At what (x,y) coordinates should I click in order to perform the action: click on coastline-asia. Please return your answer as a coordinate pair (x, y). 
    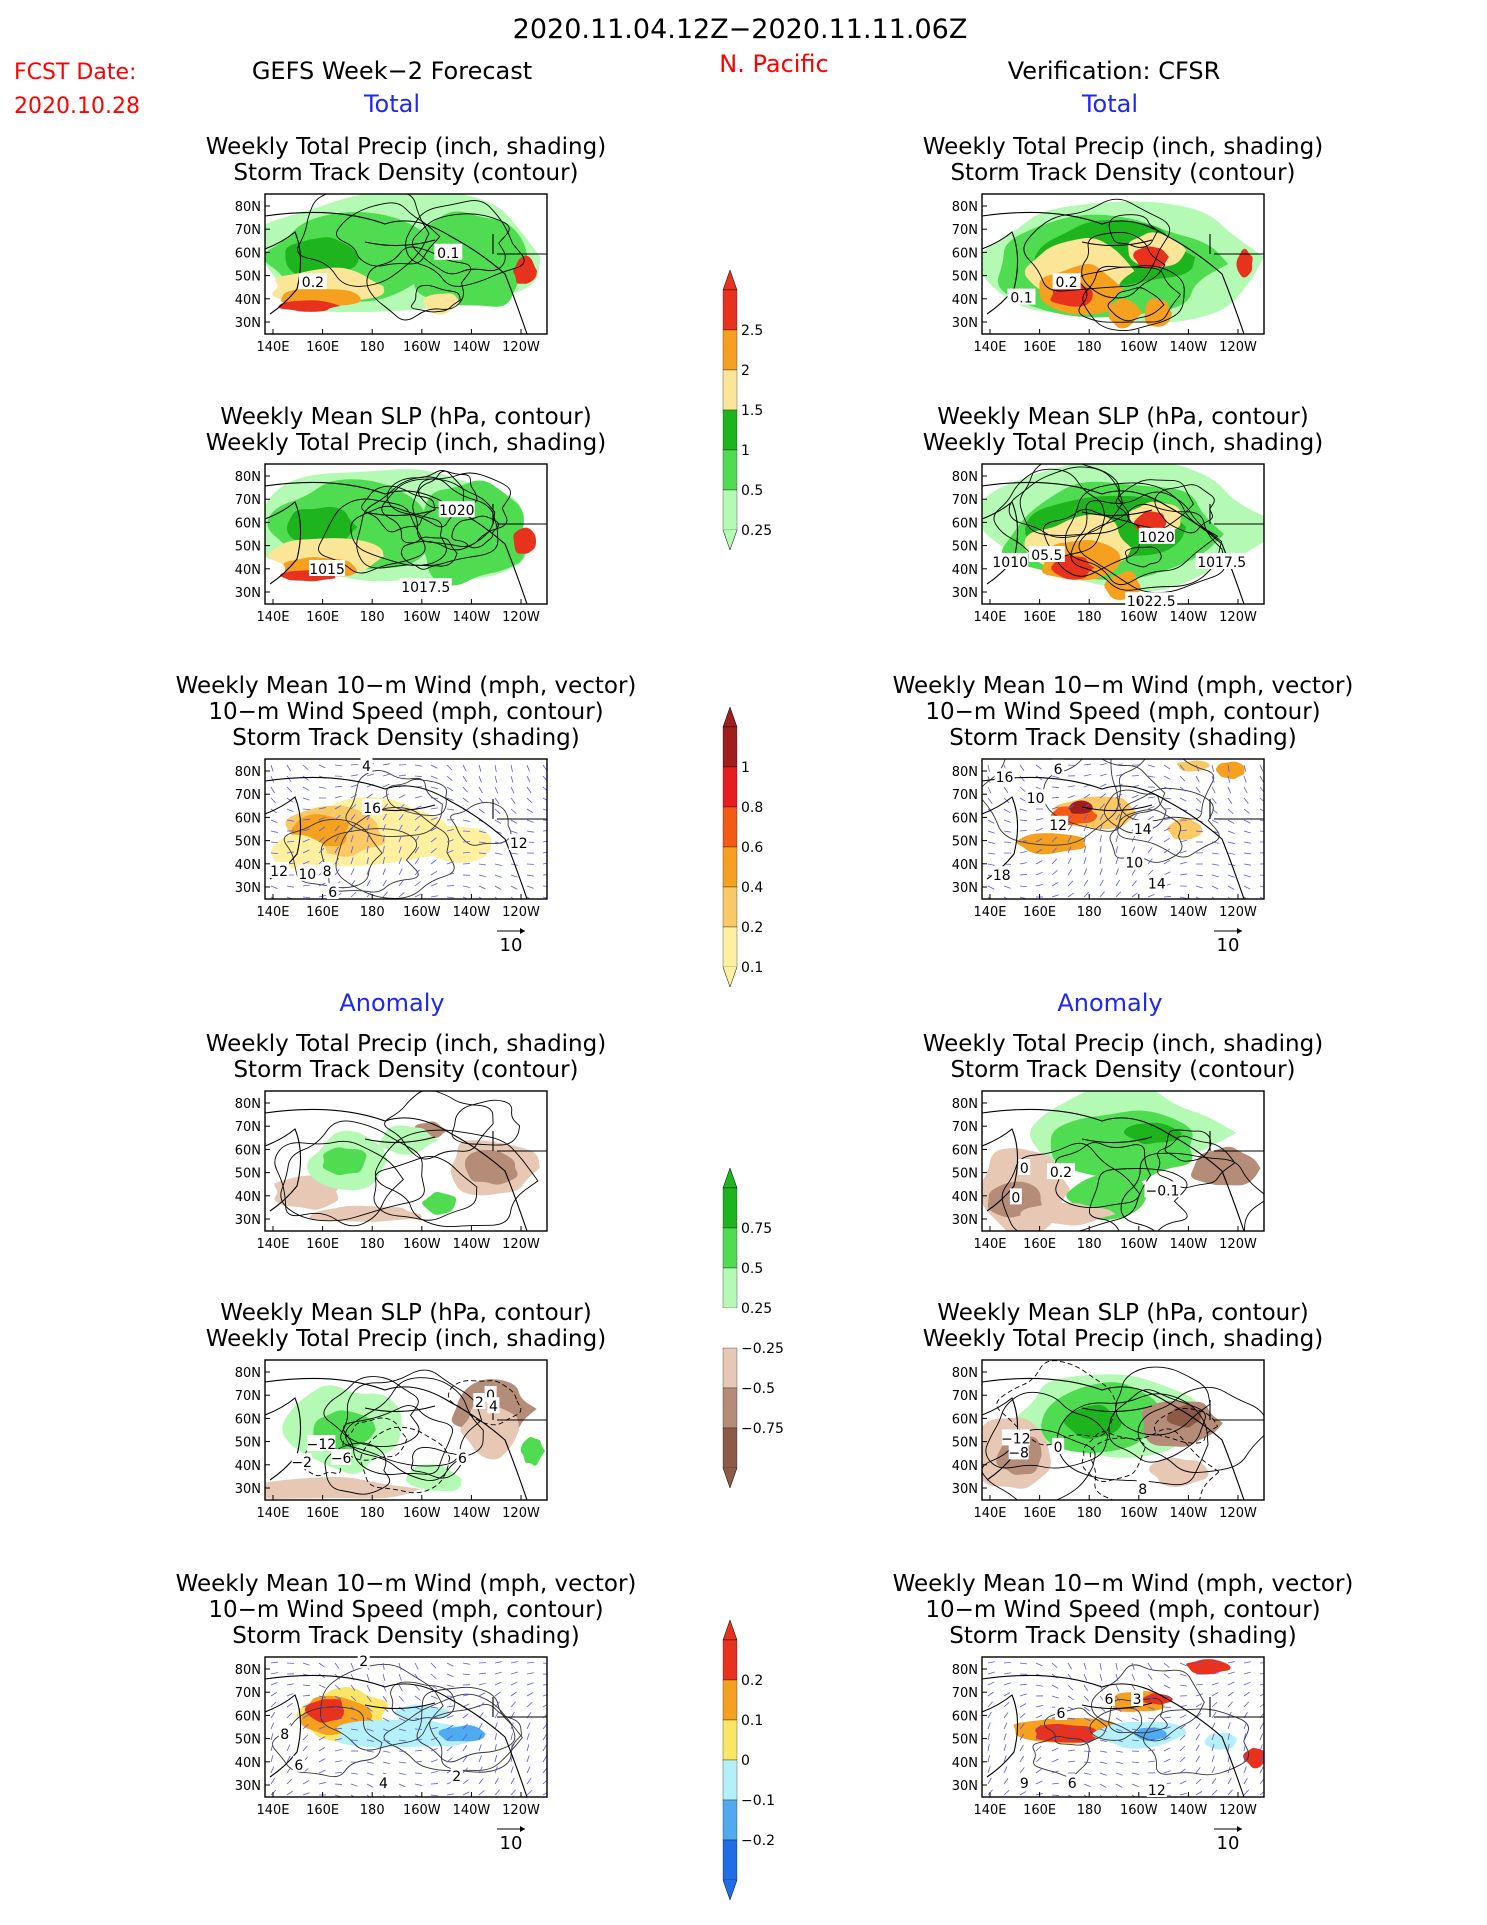
    Looking at the image, I should click on (1000, 1170).